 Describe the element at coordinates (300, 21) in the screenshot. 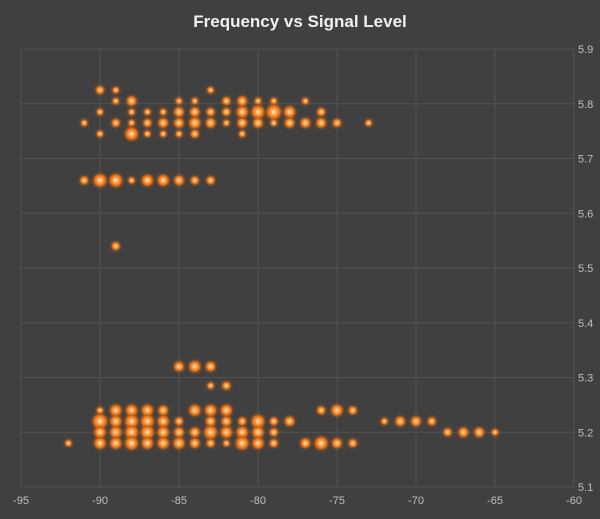

I see `chart-title: Frequency vs Signal Level` at that location.